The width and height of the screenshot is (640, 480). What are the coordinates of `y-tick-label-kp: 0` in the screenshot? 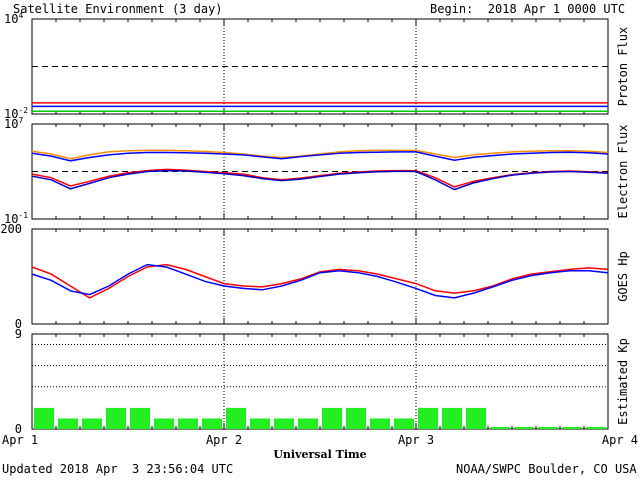 It's located at (18, 429).